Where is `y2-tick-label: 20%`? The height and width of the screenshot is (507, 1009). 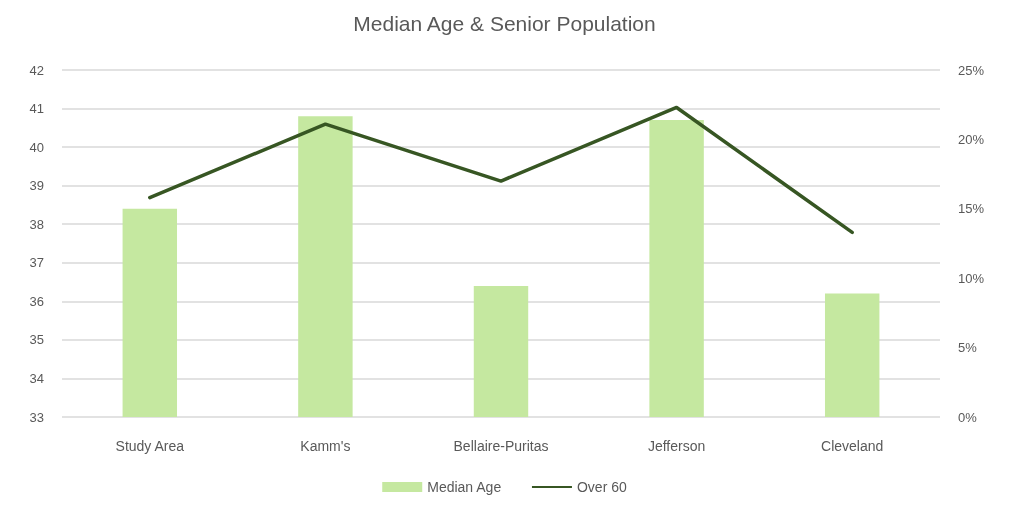
y2-tick-label: 20% is located at coordinates (971, 139).